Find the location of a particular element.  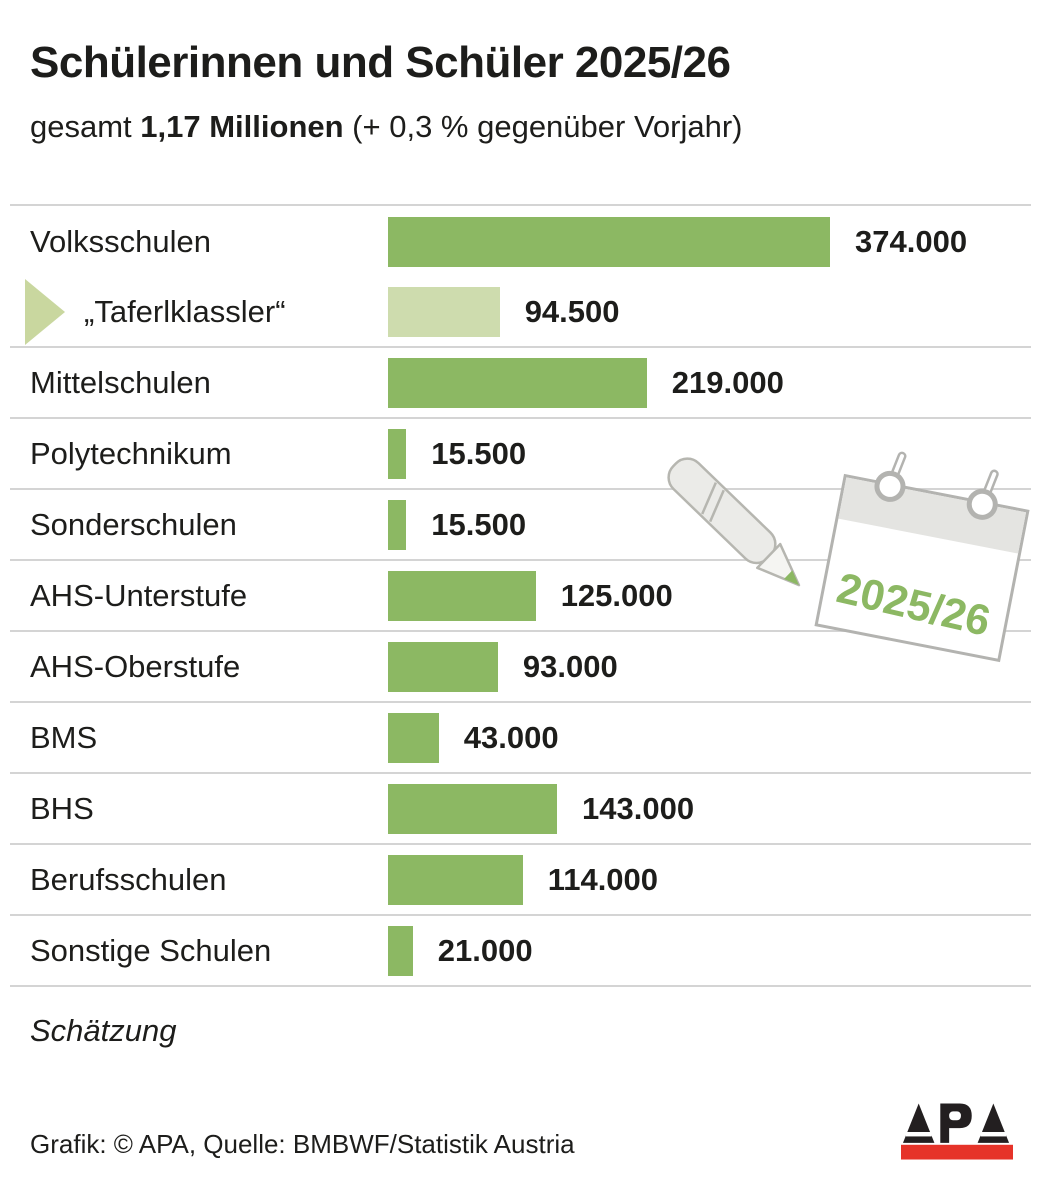

row-value: 219.000 is located at coordinates (727, 382).